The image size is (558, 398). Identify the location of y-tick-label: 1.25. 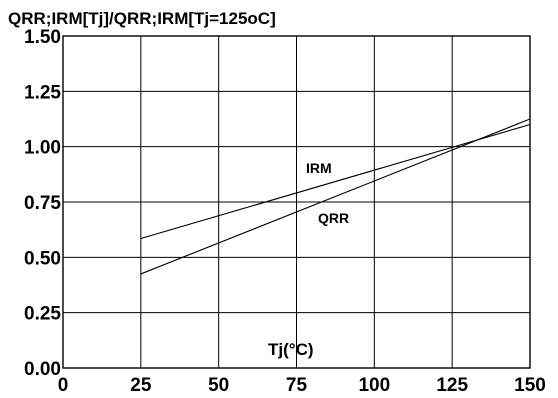
(42, 92).